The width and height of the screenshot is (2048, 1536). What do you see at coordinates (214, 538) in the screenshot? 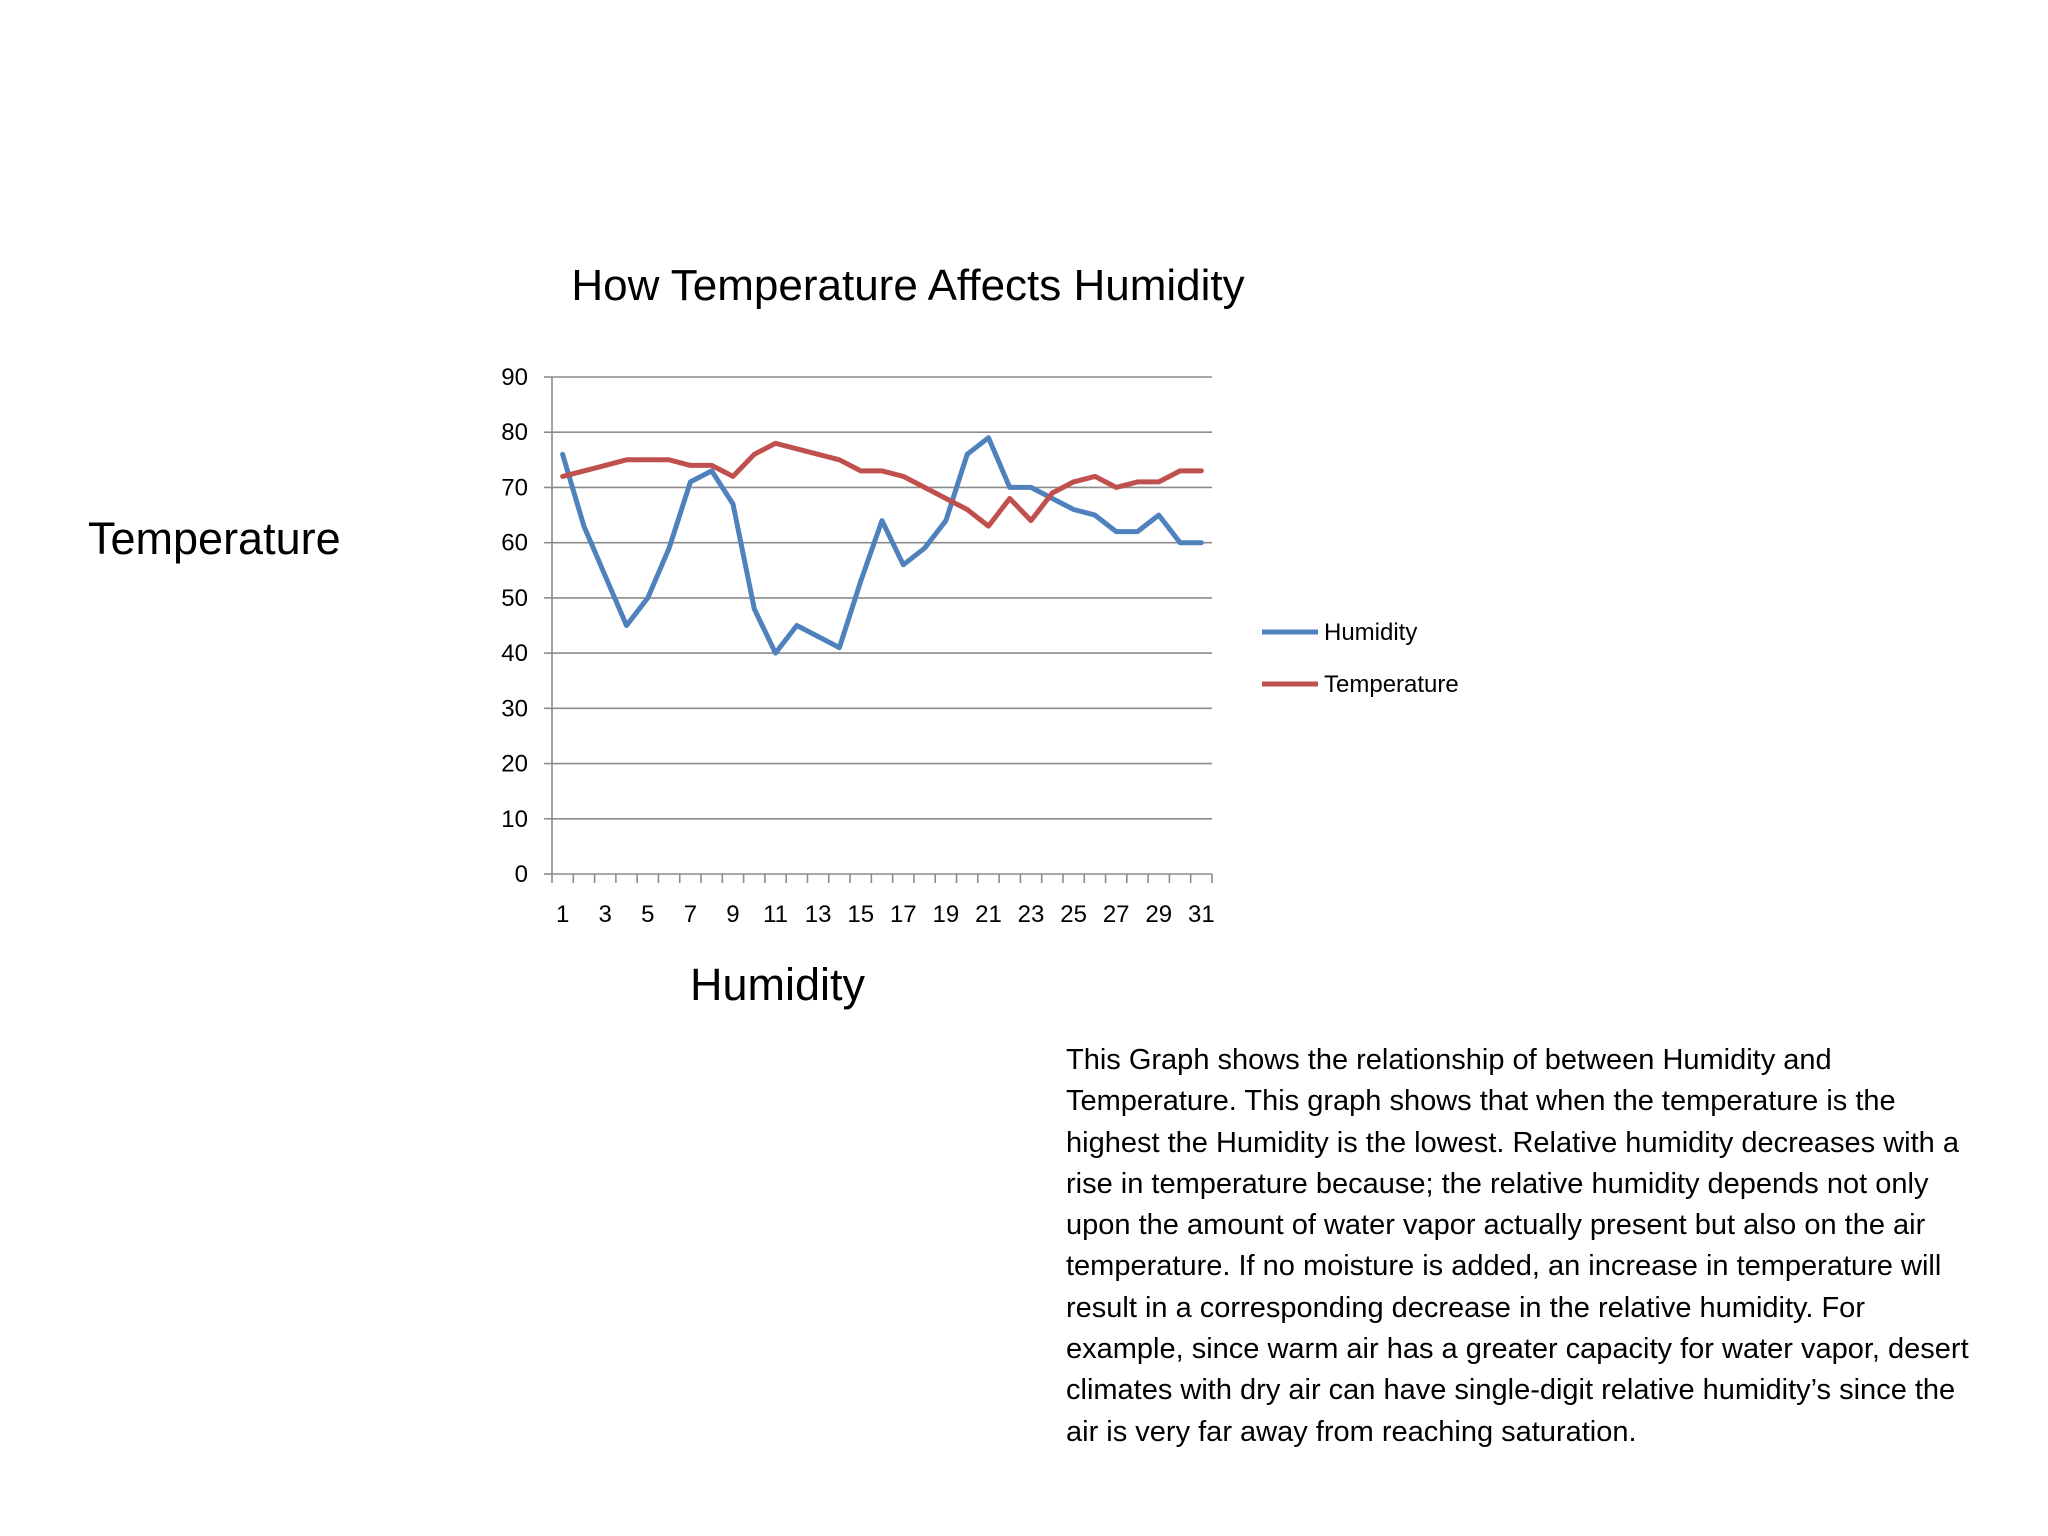
I see `vertical-axis-title: Temperature` at bounding box center [214, 538].